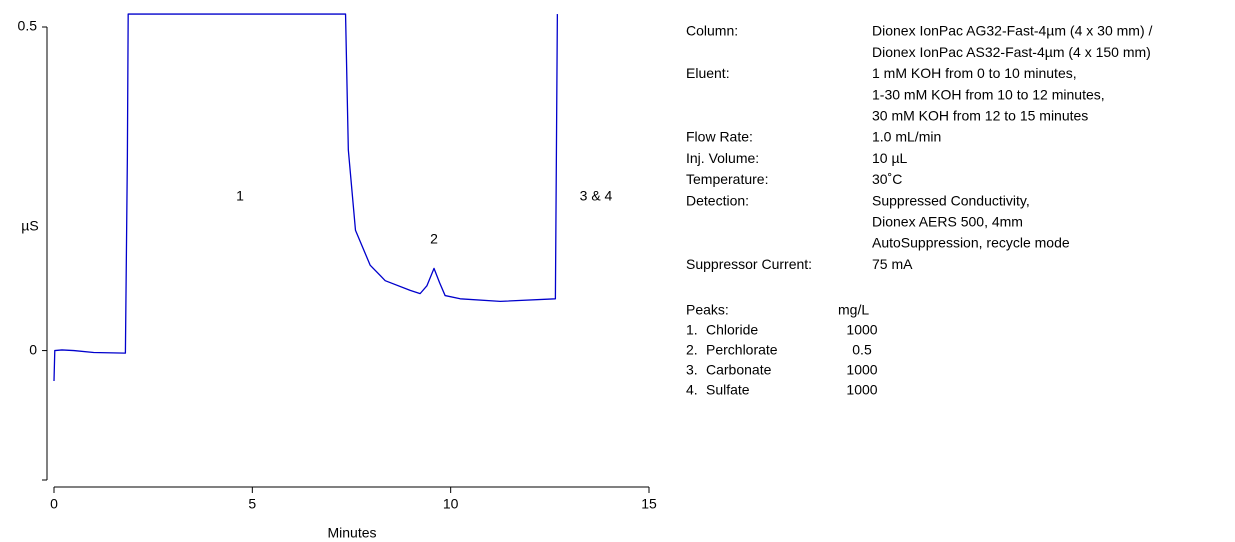 The height and width of the screenshot is (542, 1235). Describe the element at coordinates (451, 504) in the screenshot. I see `x-tick-label: 10` at that location.